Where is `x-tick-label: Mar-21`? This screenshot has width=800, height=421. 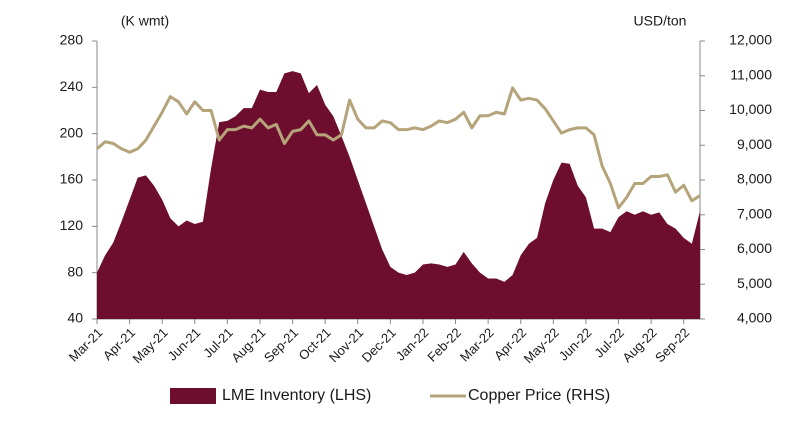 x-tick-label: Mar-21 is located at coordinates (86, 345).